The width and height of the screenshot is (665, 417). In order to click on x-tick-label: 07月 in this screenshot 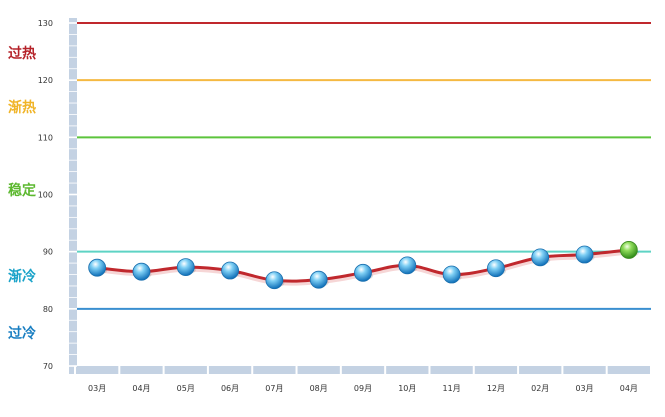, I will do `click(274, 388)`.